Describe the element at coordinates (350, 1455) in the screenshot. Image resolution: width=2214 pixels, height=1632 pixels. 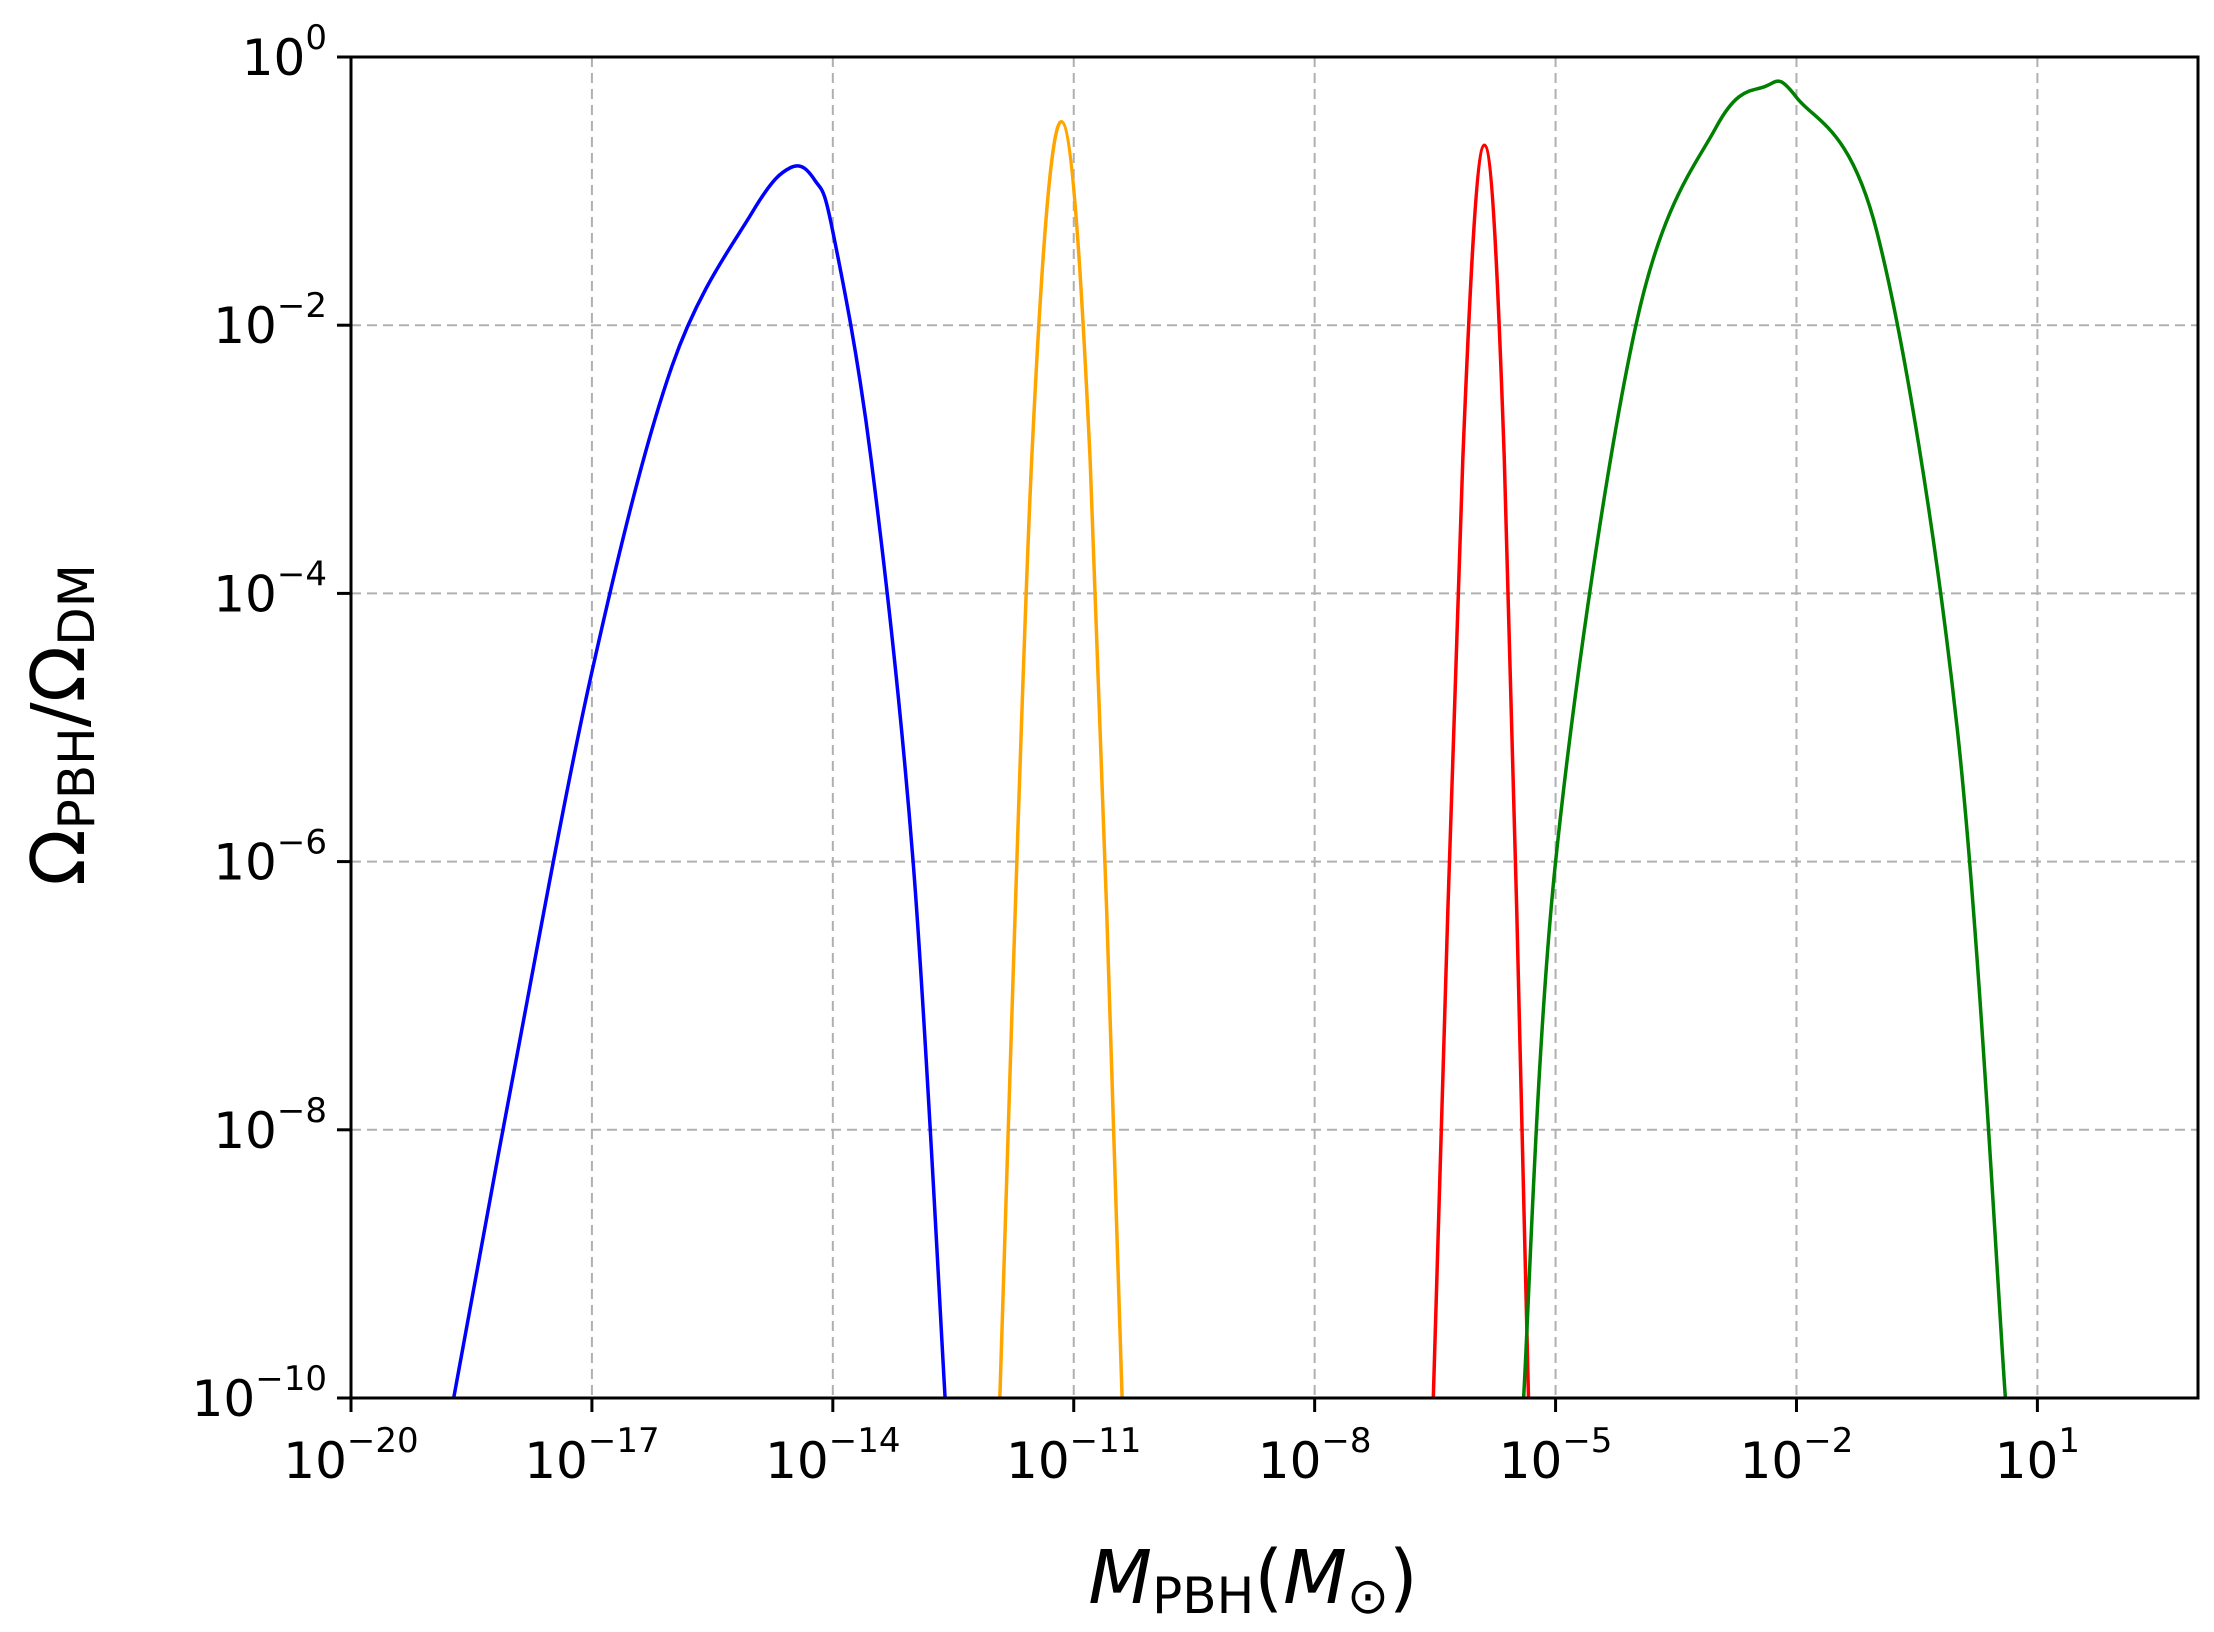
I see `x-tick-label: 10⁻²⁰` at that location.